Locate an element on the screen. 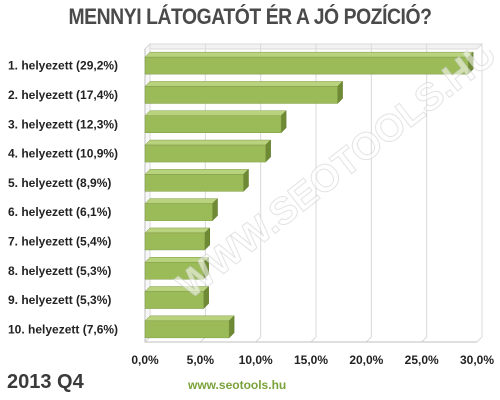 The height and width of the screenshot is (400, 500). x-tick-label: 20,0% is located at coordinates (366, 360).